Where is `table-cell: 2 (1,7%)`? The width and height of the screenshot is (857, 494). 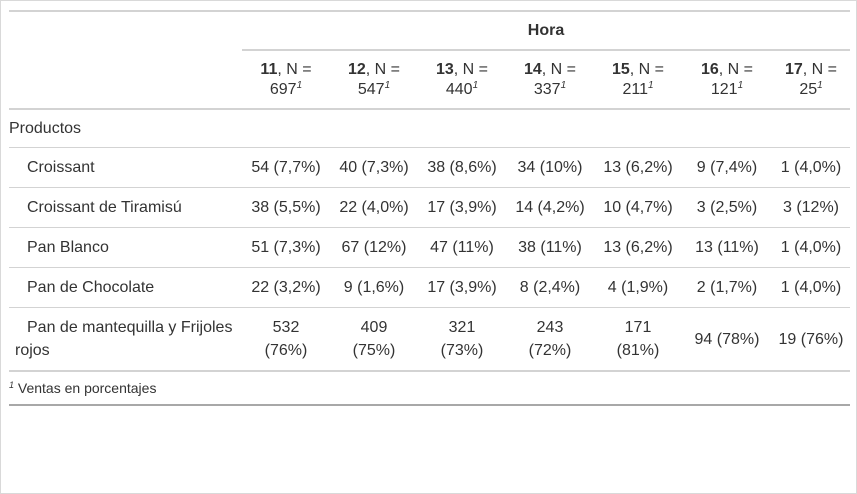 table-cell: 2 (1,7%) is located at coordinates (727, 287).